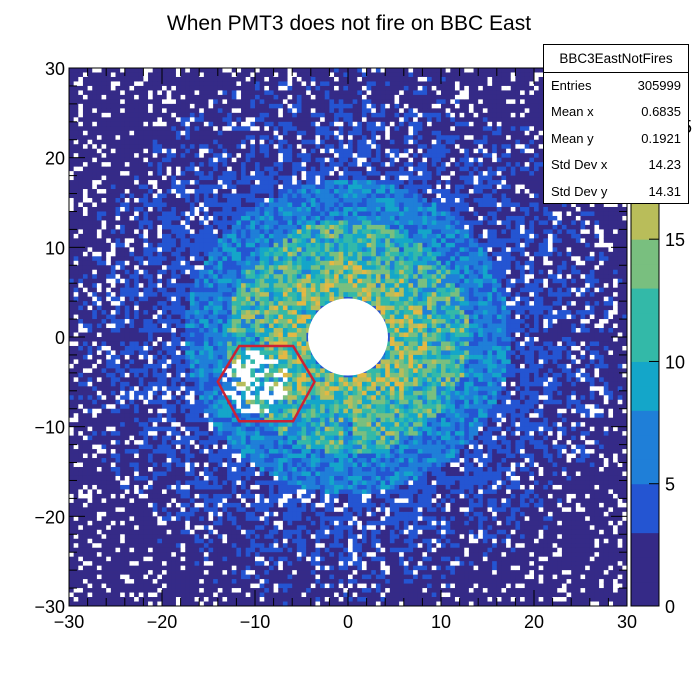 The height and width of the screenshot is (675, 698). What do you see at coordinates (616, 86) in the screenshot?
I see `stats-row-entries: Entries 305999` at bounding box center [616, 86].